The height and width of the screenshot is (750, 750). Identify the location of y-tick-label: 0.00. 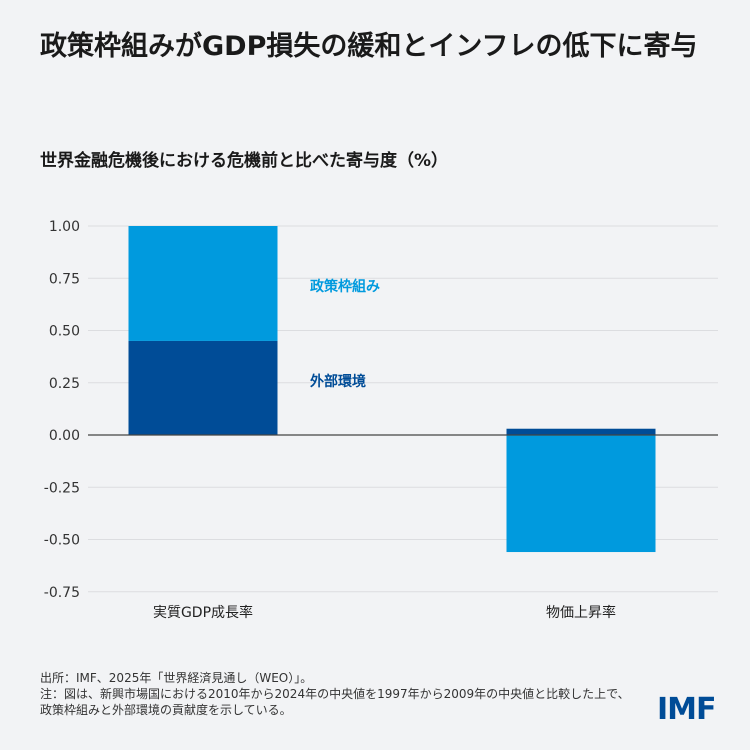
(64, 436).